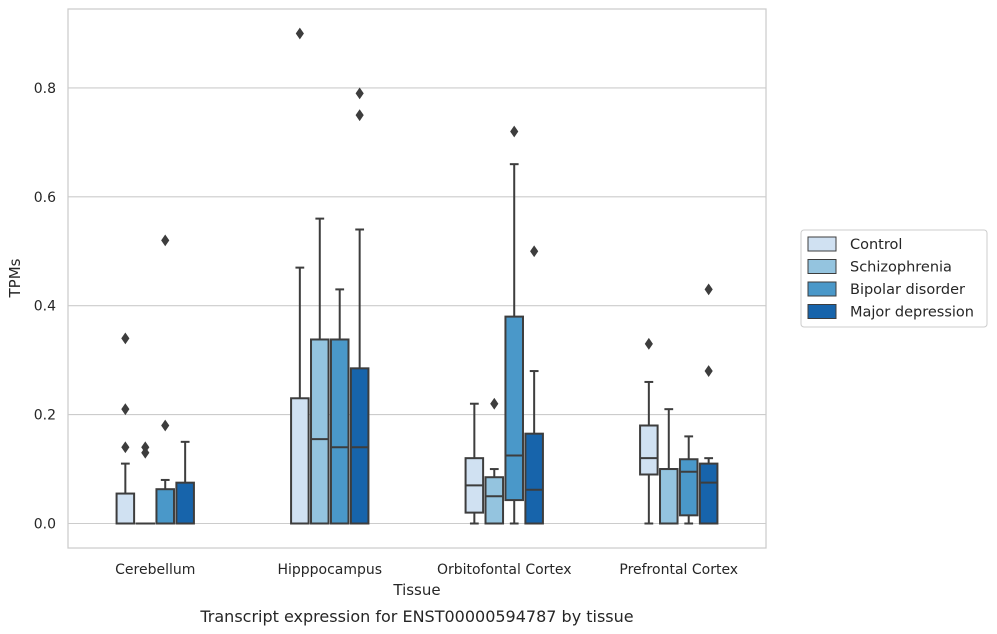 This screenshot has width=997, height=634. What do you see at coordinates (329, 570) in the screenshot?
I see `x-tick-label: Hipppocampus` at bounding box center [329, 570].